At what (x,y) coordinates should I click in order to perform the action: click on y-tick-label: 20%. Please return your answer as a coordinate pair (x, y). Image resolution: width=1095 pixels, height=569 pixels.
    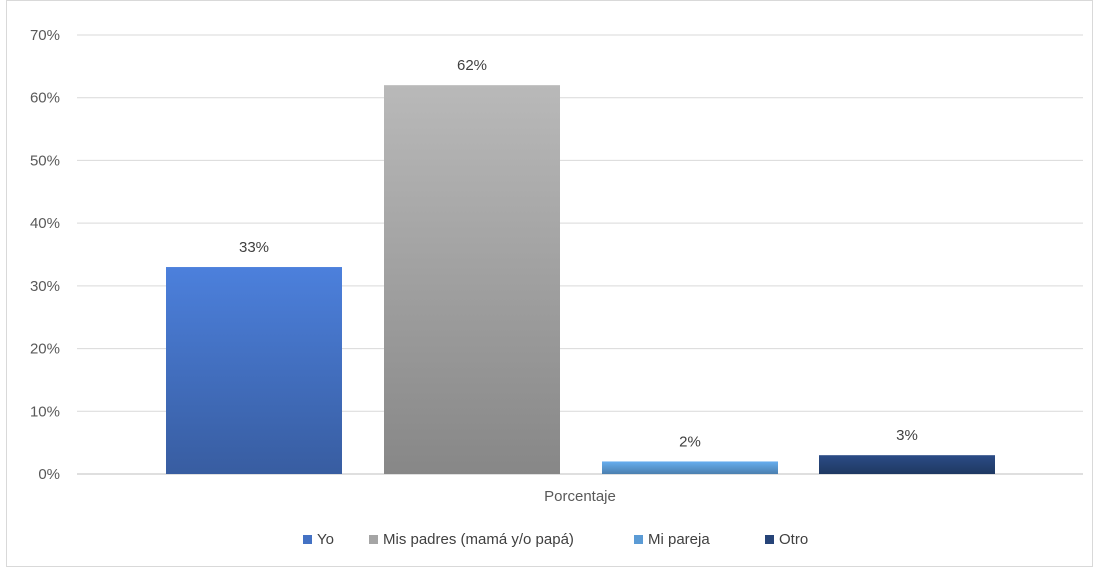
    Looking at the image, I should click on (45, 349).